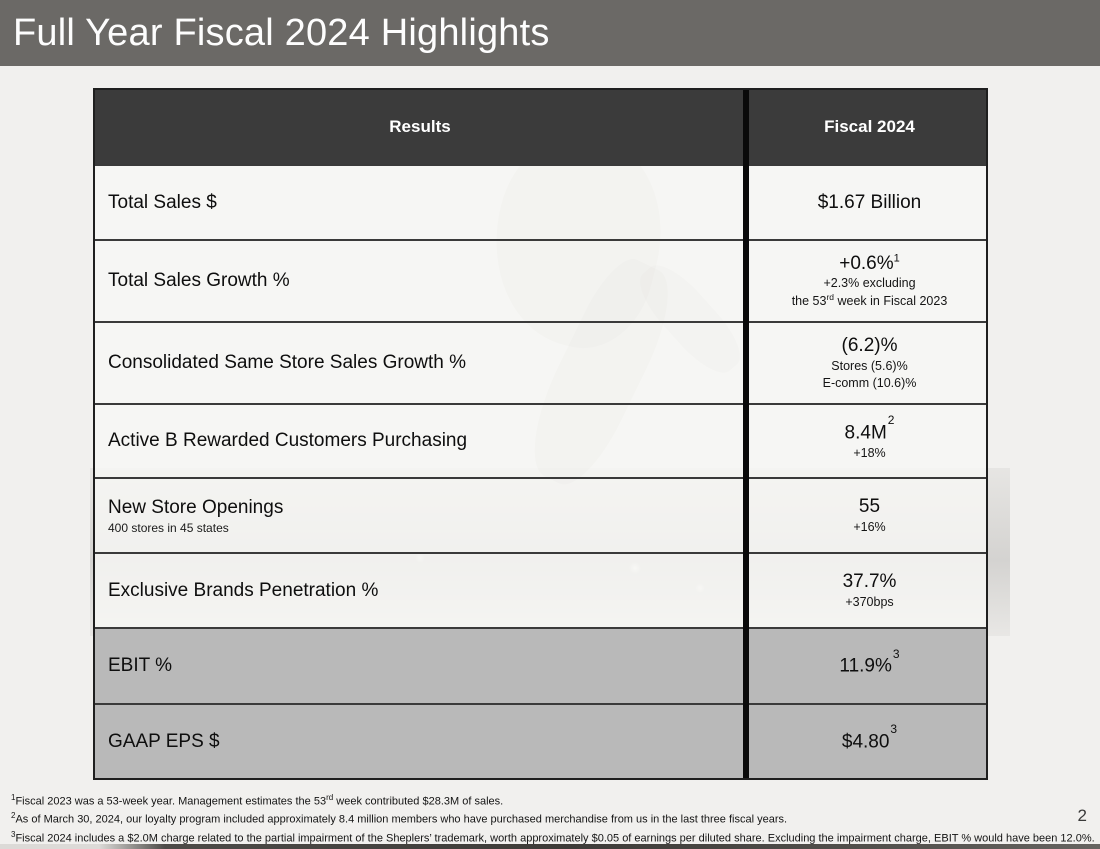 This screenshot has width=1100, height=849. What do you see at coordinates (196, 507) in the screenshot?
I see `row-label: New Store Openings` at bounding box center [196, 507].